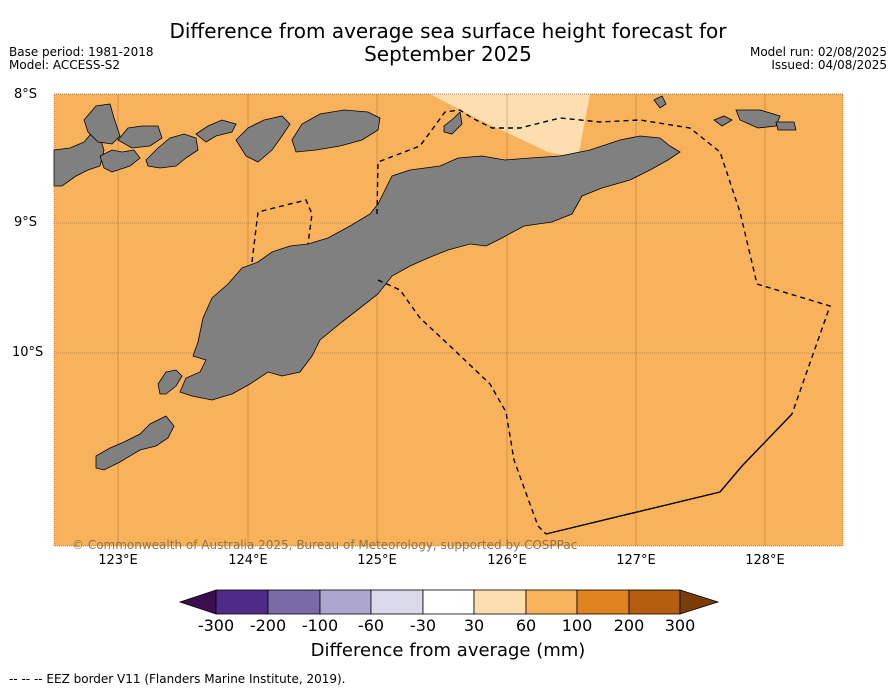 The width and height of the screenshot is (896, 690). Describe the element at coordinates (474, 625) in the screenshot. I see `colorbar-tick-label: 30` at that location.